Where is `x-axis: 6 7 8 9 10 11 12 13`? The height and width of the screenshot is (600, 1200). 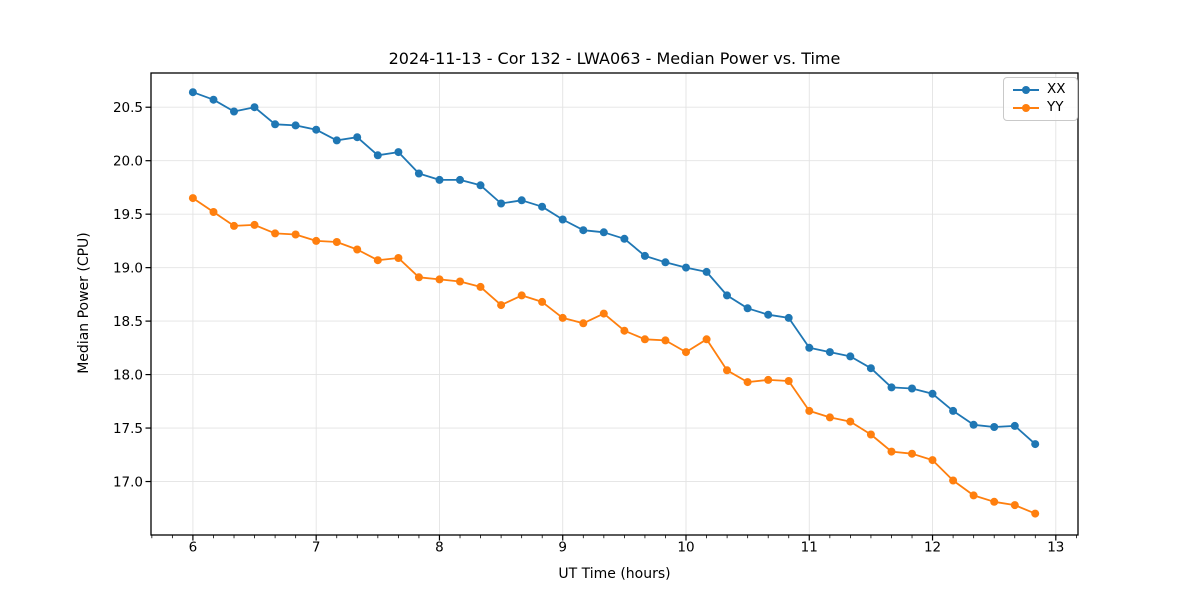
x-axis: 6 7 8 9 10 11 12 13 is located at coordinates (614, 545).